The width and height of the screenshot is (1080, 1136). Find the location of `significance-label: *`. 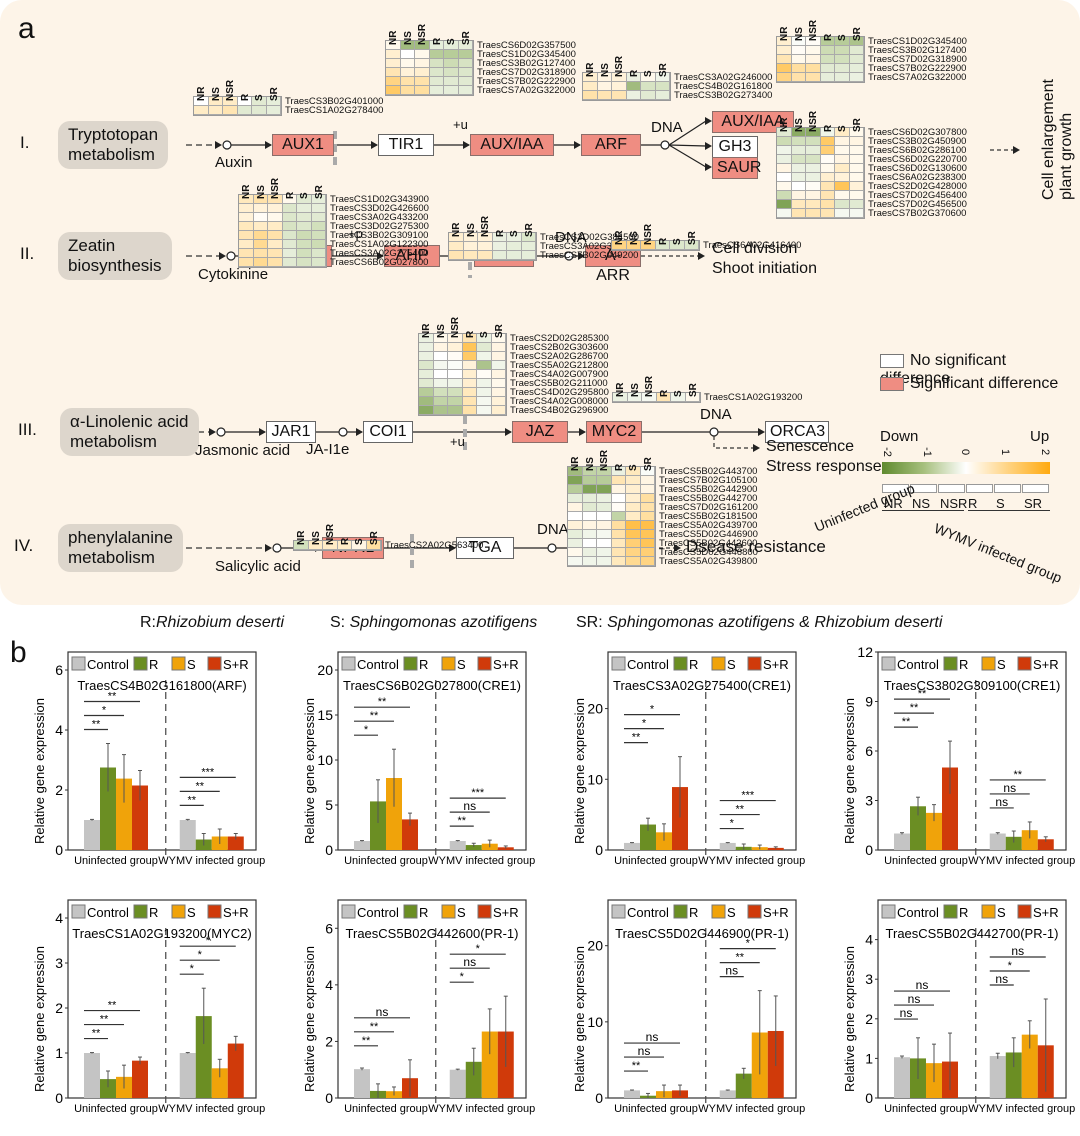

significance-label: * is located at coordinates (462, 977).